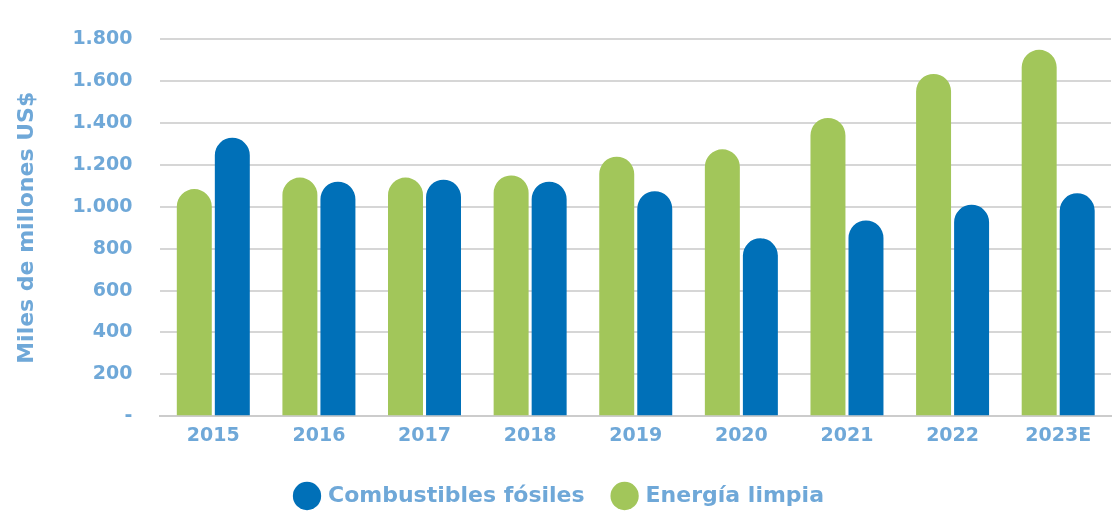 Image resolution: width=1119 pixels, height=517 pixels. I want to click on y-tick-label: 1.600, so click(102, 79).